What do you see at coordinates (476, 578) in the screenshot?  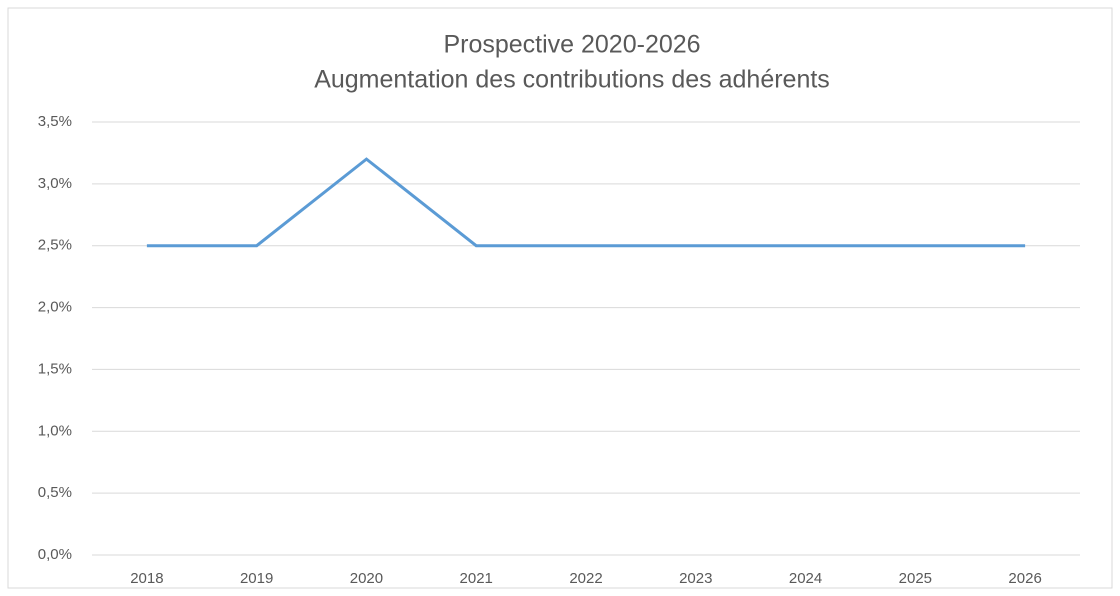 I see `x-tick-label: 2021` at bounding box center [476, 578].